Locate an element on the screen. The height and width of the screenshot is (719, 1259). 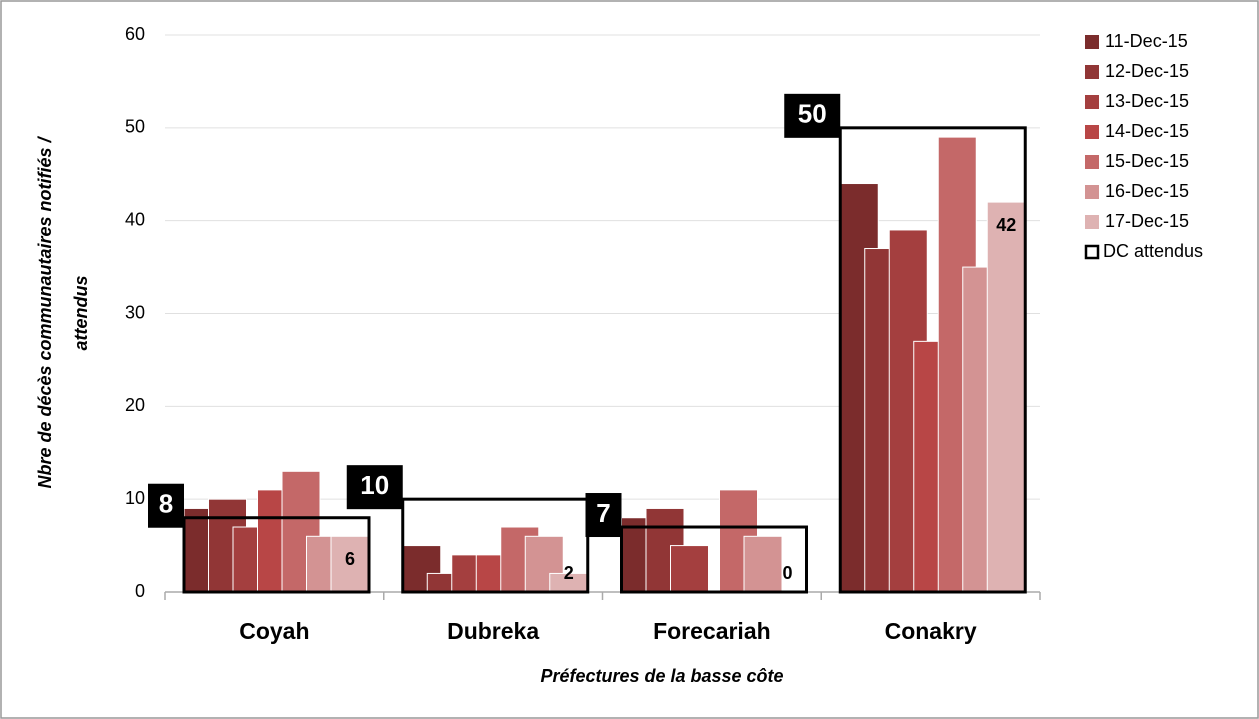
y-tick-label: 50 is located at coordinates (135, 127).